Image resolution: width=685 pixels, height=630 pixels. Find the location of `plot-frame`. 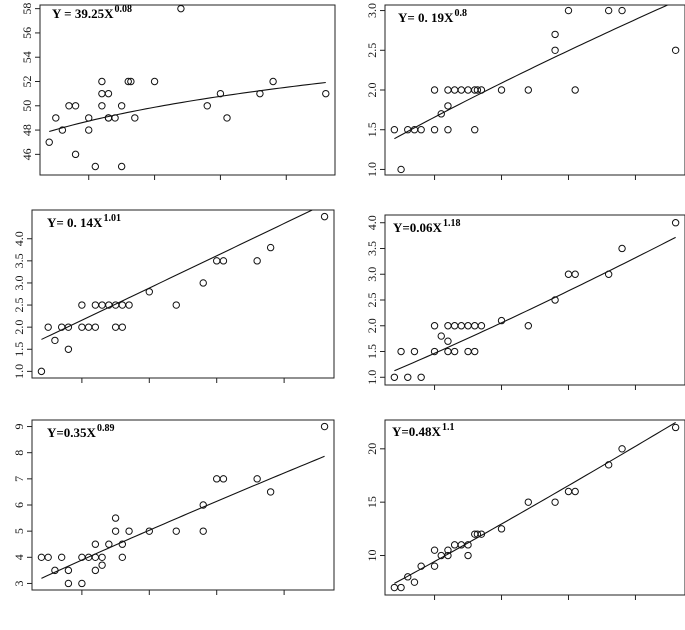

plot-frame is located at coordinates (183, 294).